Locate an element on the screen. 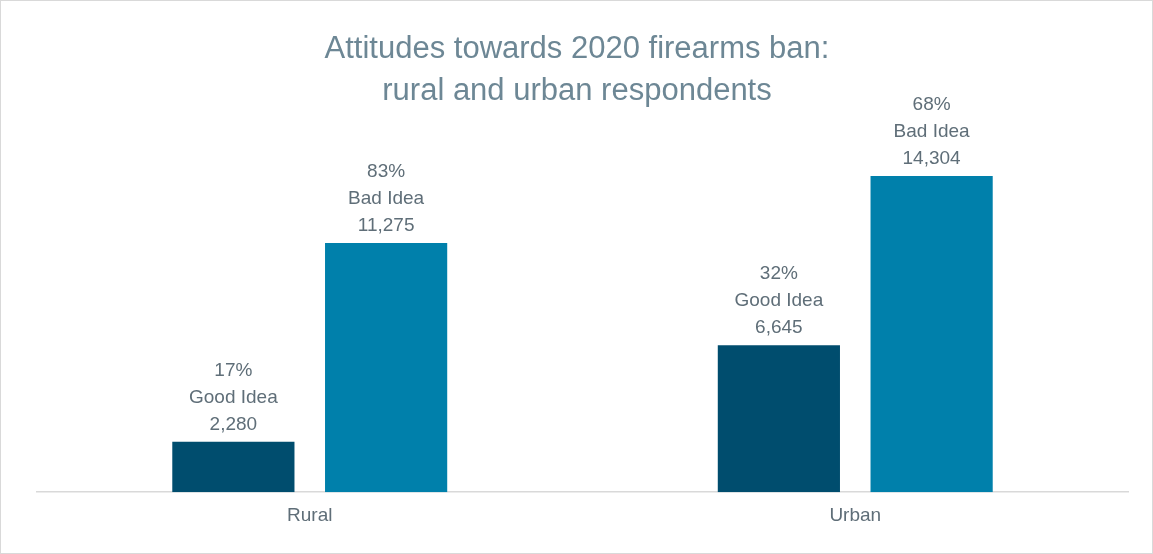 The width and height of the screenshot is (1153, 554). data-label: 32% Good Idea 6,645 is located at coordinates (779, 300).